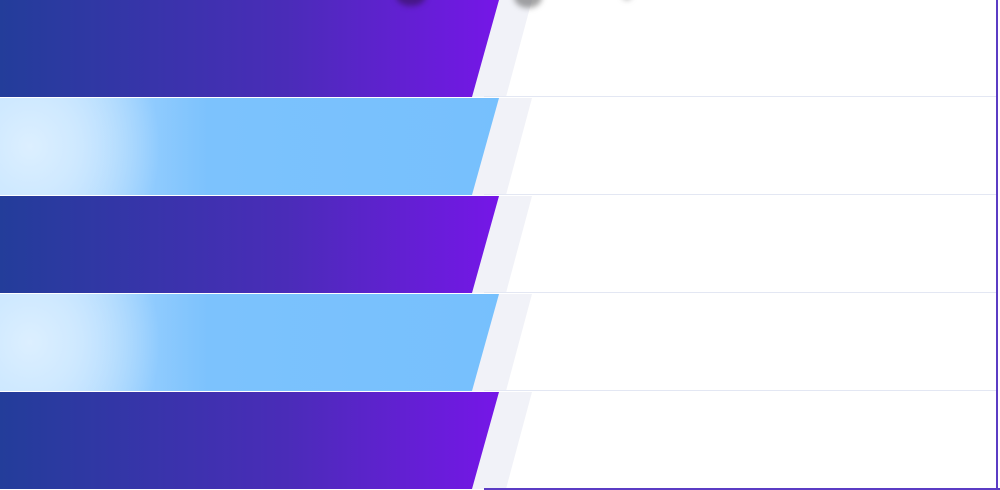 The width and height of the screenshot is (1000, 490). Describe the element at coordinates (742, 489) in the screenshot. I see `frame-bottom-border` at that location.